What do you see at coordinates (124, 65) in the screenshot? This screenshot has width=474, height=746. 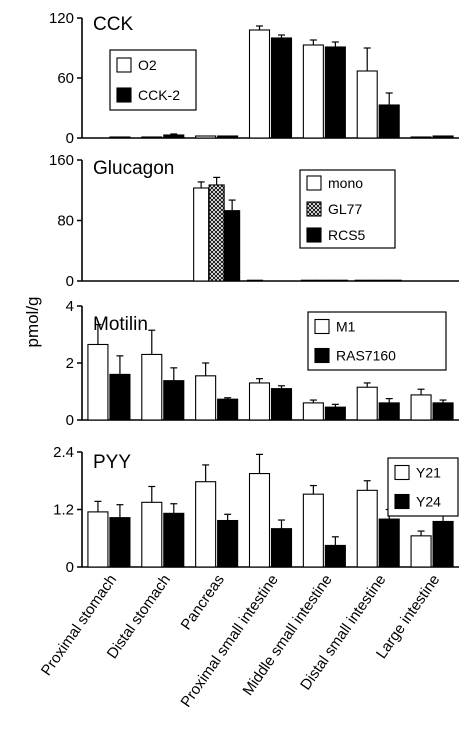 I see `legend-swatch-o2` at bounding box center [124, 65].